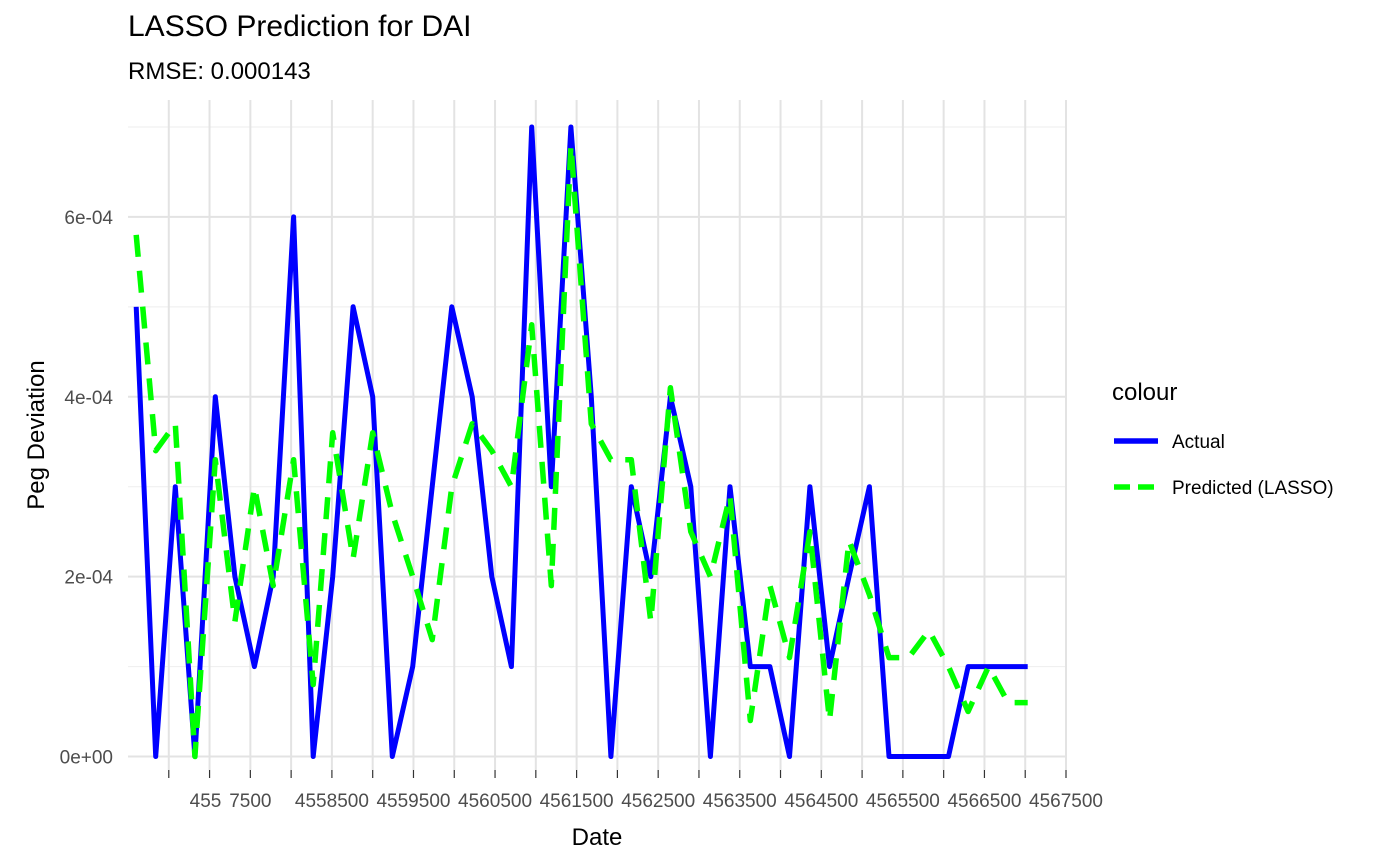 Image resolution: width=1400 pixels, height=865 pixels. Describe the element at coordinates (206, 801) in the screenshot. I see `x-tick-label: 455` at that location.